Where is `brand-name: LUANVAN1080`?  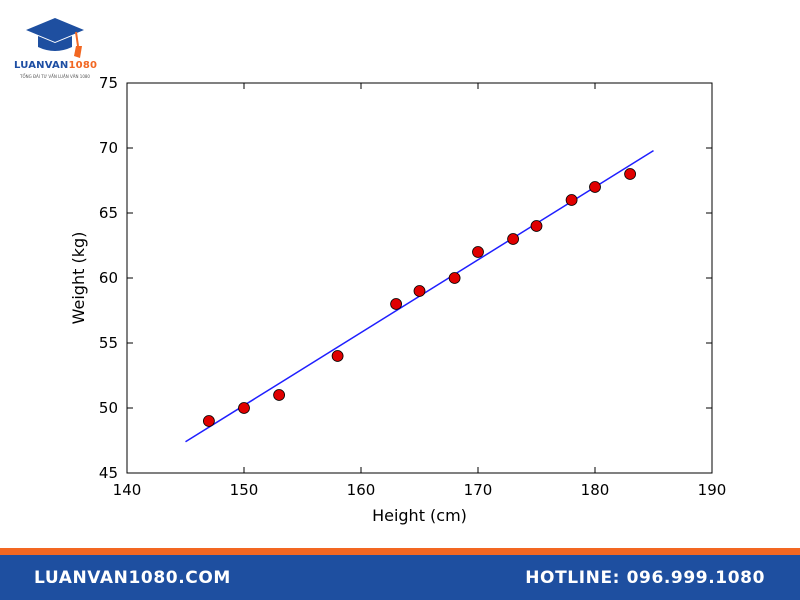
brand-name: LUANVAN1080 is located at coordinates (56, 65).